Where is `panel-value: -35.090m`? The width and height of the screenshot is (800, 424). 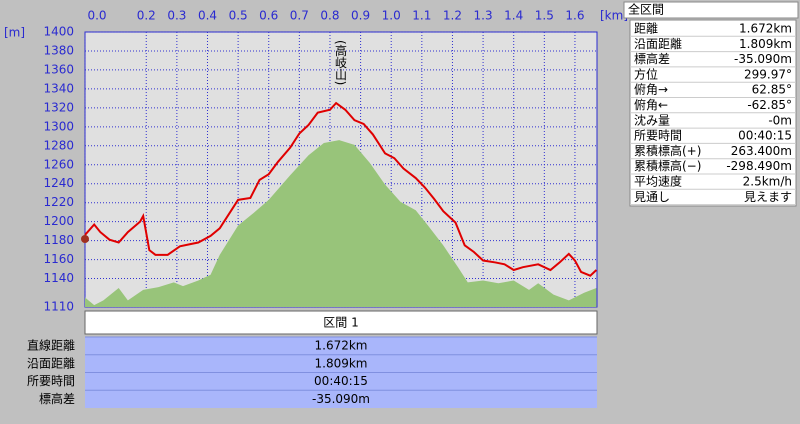 panel-value: -35.090m is located at coordinates (763, 59).